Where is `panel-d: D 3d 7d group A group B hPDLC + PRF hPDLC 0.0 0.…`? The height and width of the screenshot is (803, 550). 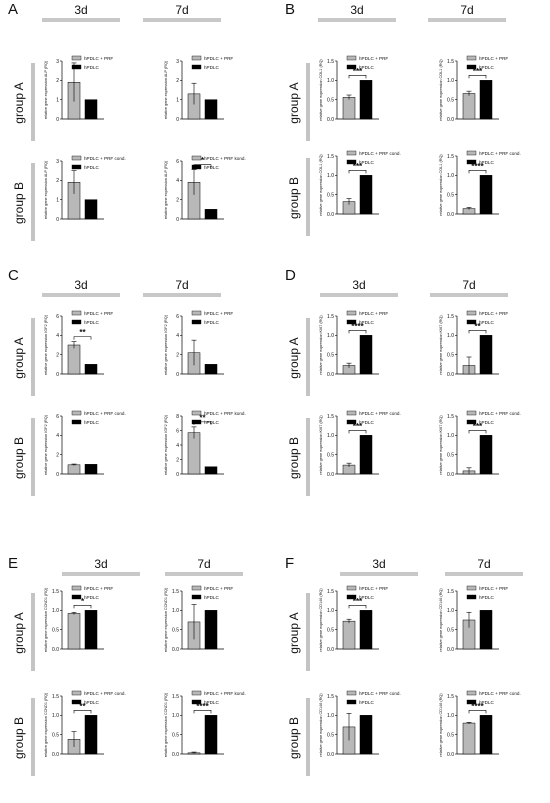
panel-d: D 3d 7d group A group B hPDLC + PRF hPDLC 0.0 0.… is located at coordinates (403, 381).